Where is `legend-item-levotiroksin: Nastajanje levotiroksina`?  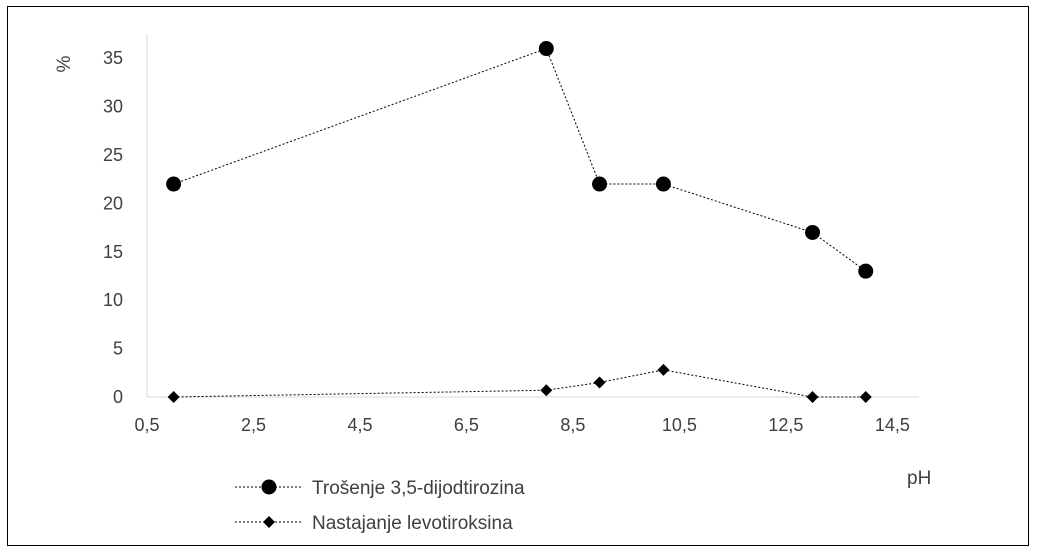
legend-item-levotiroksin: Nastajanje levotiroksina is located at coordinates (374, 523).